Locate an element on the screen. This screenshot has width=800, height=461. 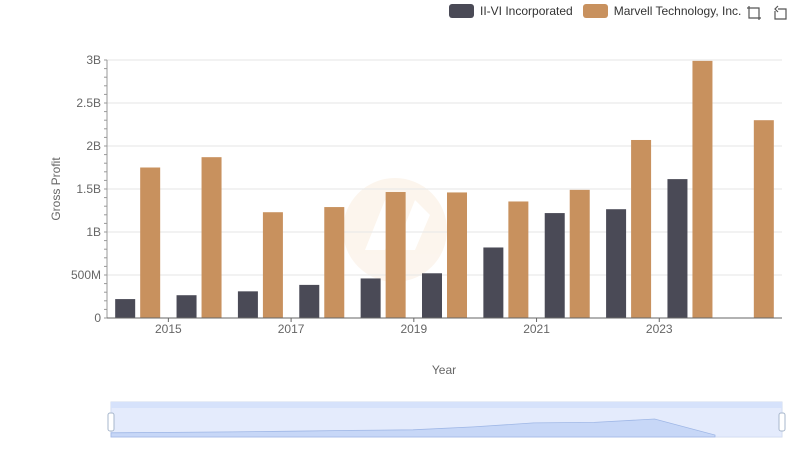
restore-icon is located at coordinates (780, 13).